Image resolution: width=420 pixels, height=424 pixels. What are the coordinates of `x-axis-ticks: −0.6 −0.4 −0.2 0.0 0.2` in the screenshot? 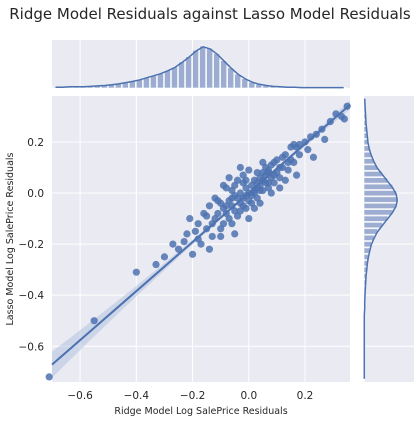 It's located at (190, 396).